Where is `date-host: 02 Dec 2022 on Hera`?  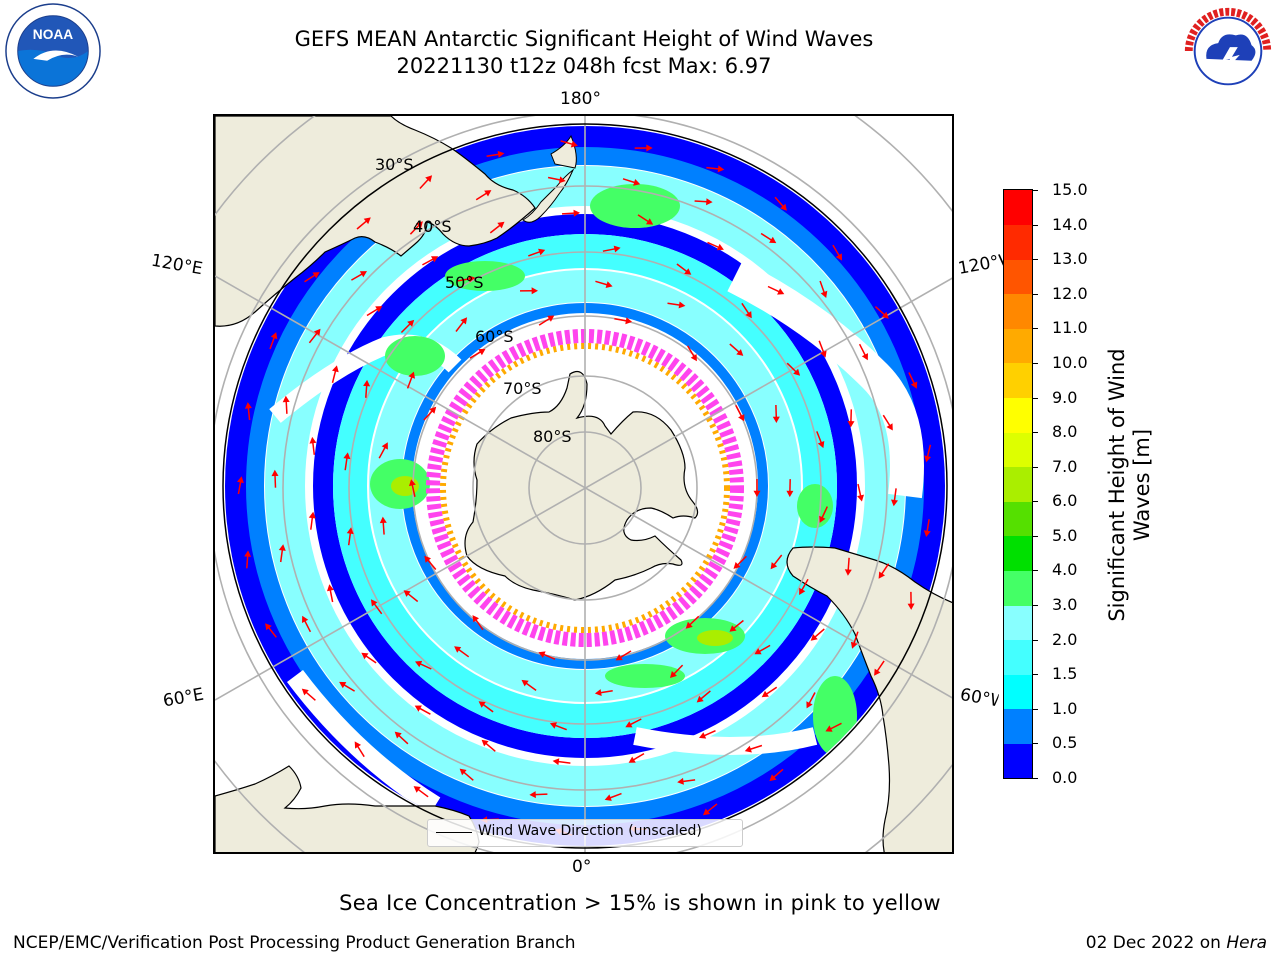 date-host: 02 Dec 2022 on Hera is located at coordinates (1176, 943).